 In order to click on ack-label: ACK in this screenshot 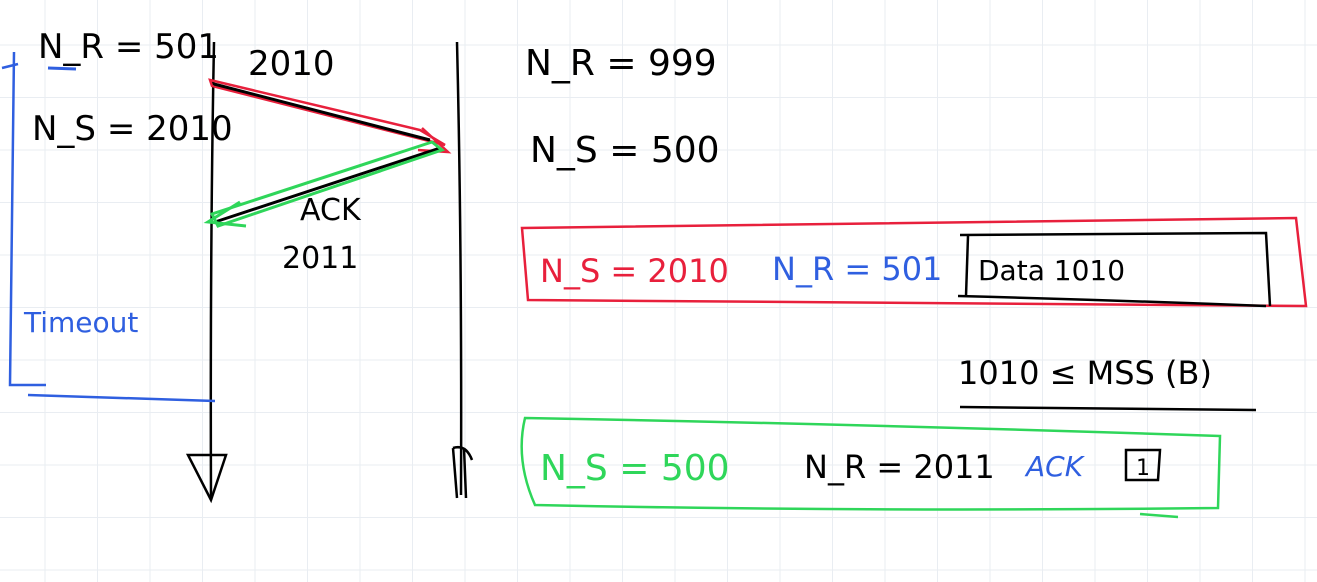, I will do `click(331, 210)`.